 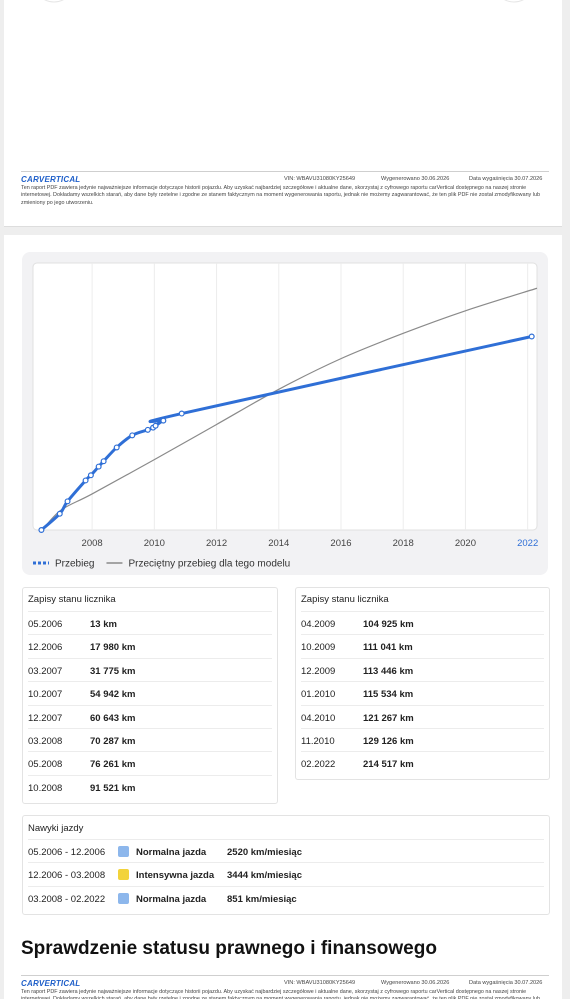 What do you see at coordinates (150, 693) in the screenshot?
I see `table-row: 10.2007 54 942 km` at bounding box center [150, 693].